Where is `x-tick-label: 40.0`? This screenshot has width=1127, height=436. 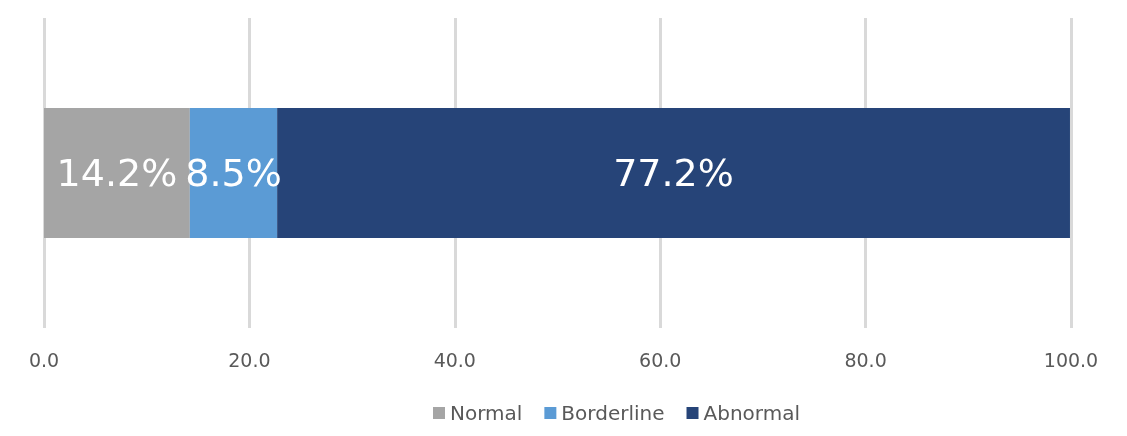 x-tick-label: 40.0 is located at coordinates (454, 359).